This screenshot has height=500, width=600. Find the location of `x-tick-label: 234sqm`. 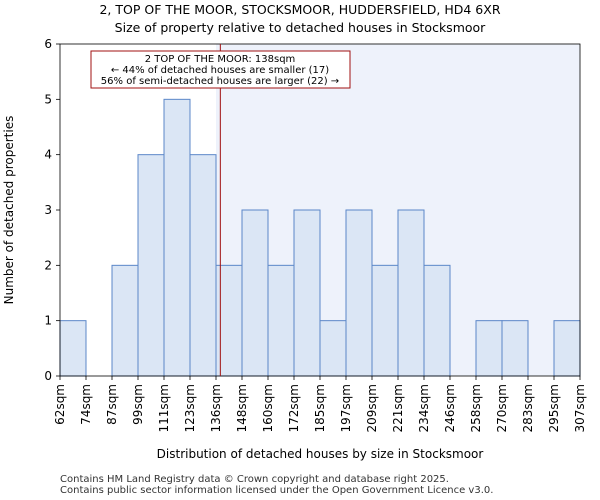

x-tick-label: 234sqm is located at coordinates (424, 408).